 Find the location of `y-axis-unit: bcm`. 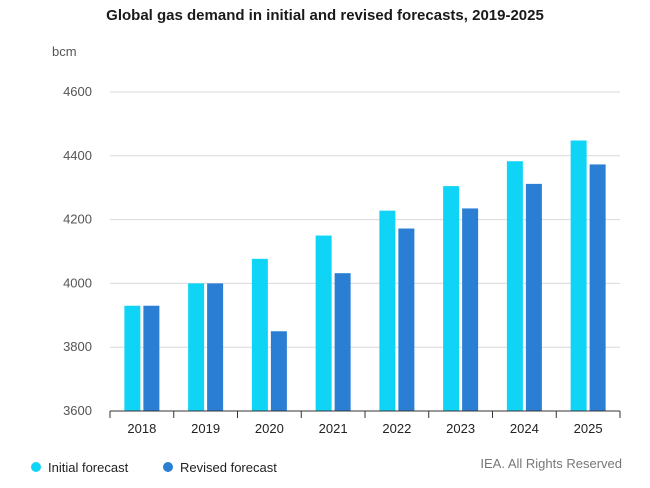

y-axis-unit: bcm is located at coordinates (64, 51).